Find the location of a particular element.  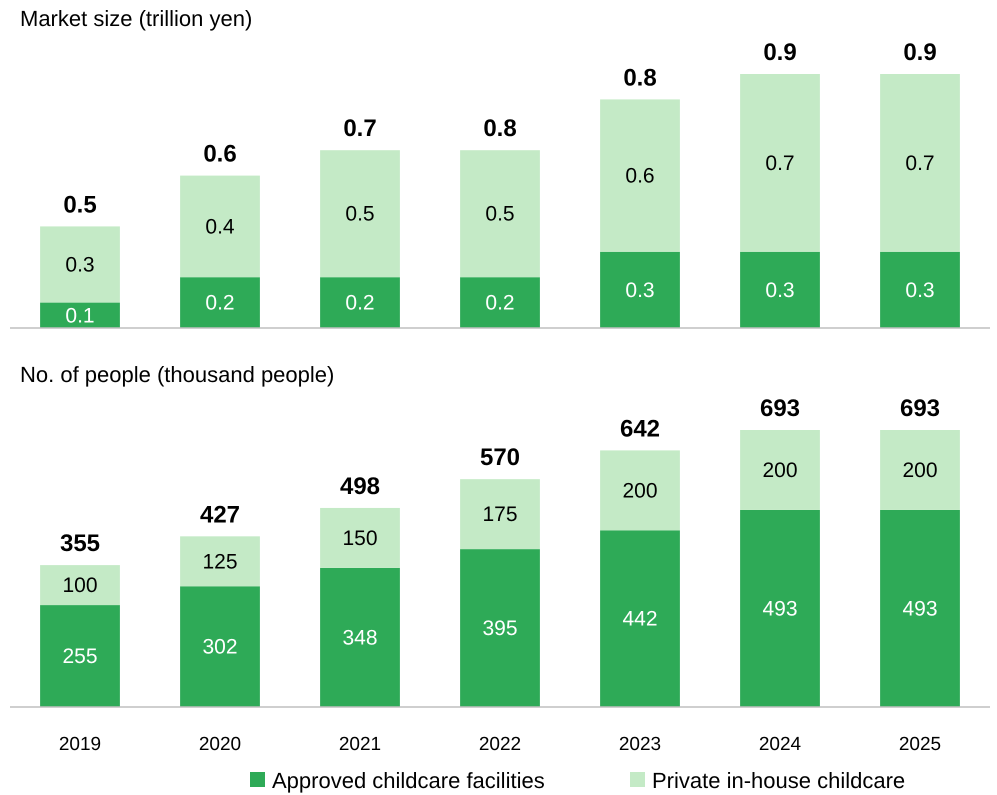

x-tick-label: 2025 is located at coordinates (920, 744).